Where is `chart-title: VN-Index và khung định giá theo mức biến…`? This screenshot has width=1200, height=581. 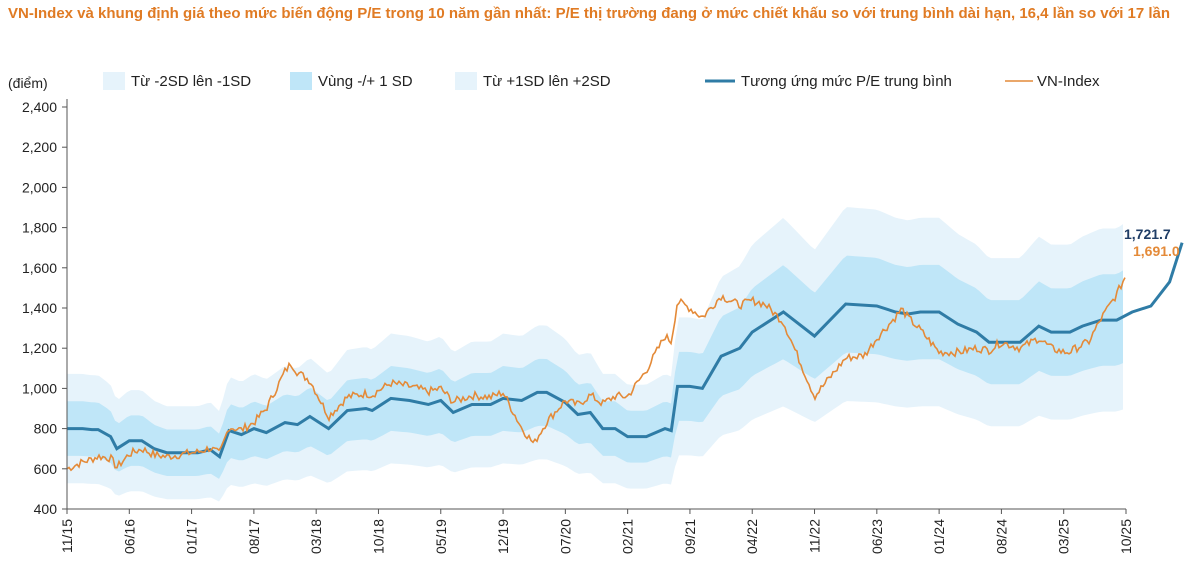 chart-title: VN-Index và khung định giá theo mức biến… is located at coordinates (589, 13).